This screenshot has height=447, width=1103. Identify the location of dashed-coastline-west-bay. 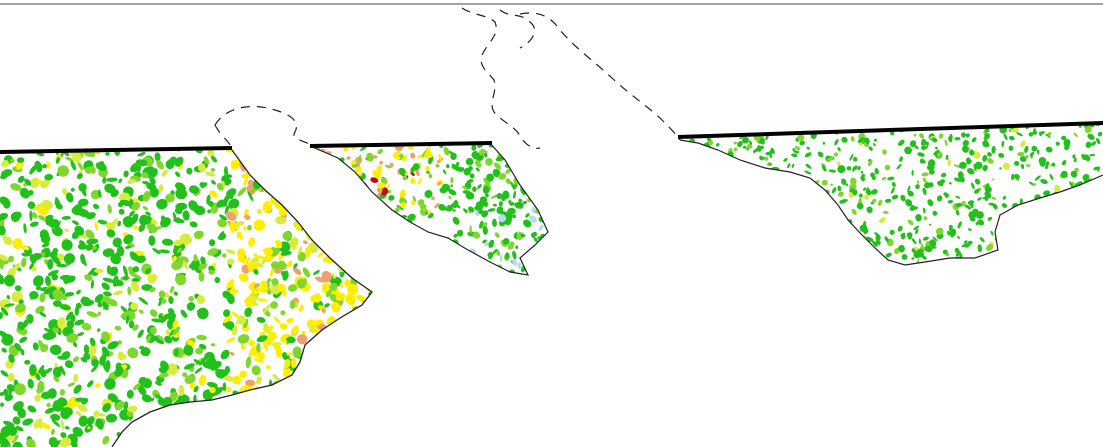
(263, 126).